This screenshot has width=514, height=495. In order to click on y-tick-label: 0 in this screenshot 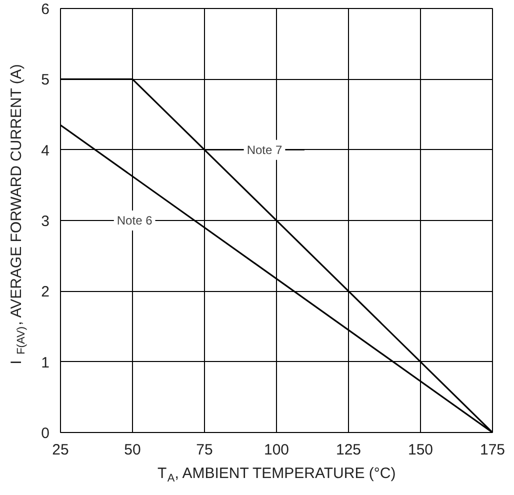, I will do `click(45, 433)`.